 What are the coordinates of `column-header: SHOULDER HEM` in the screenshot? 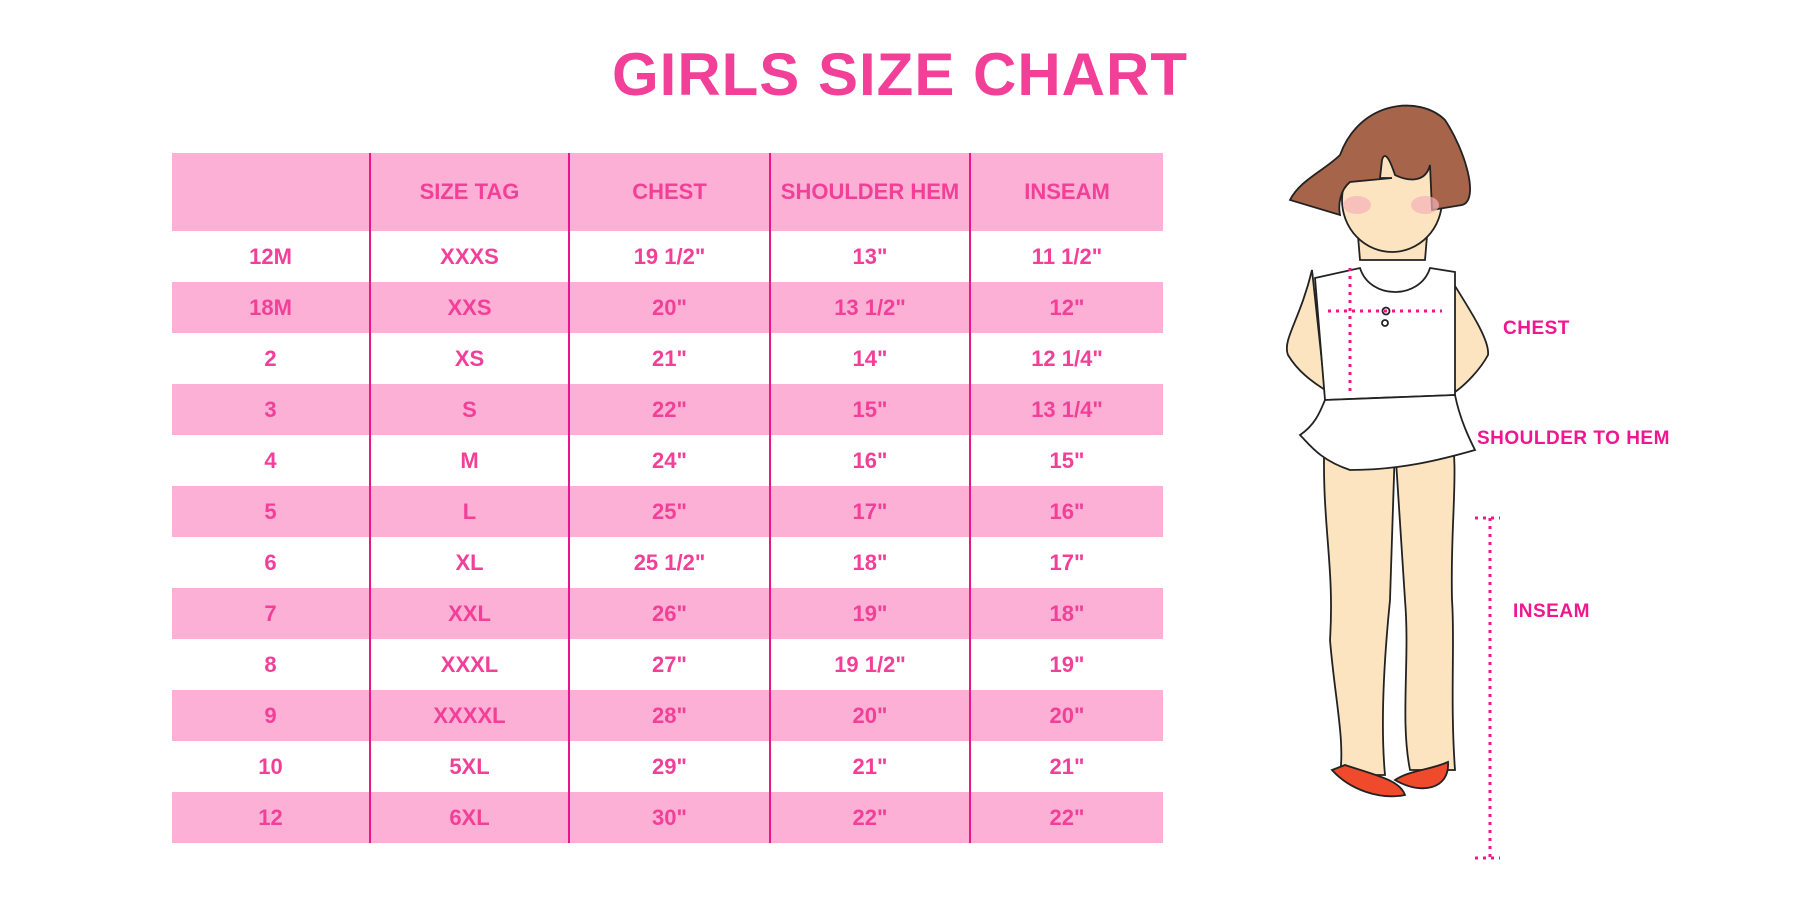 It's located at (870, 192).